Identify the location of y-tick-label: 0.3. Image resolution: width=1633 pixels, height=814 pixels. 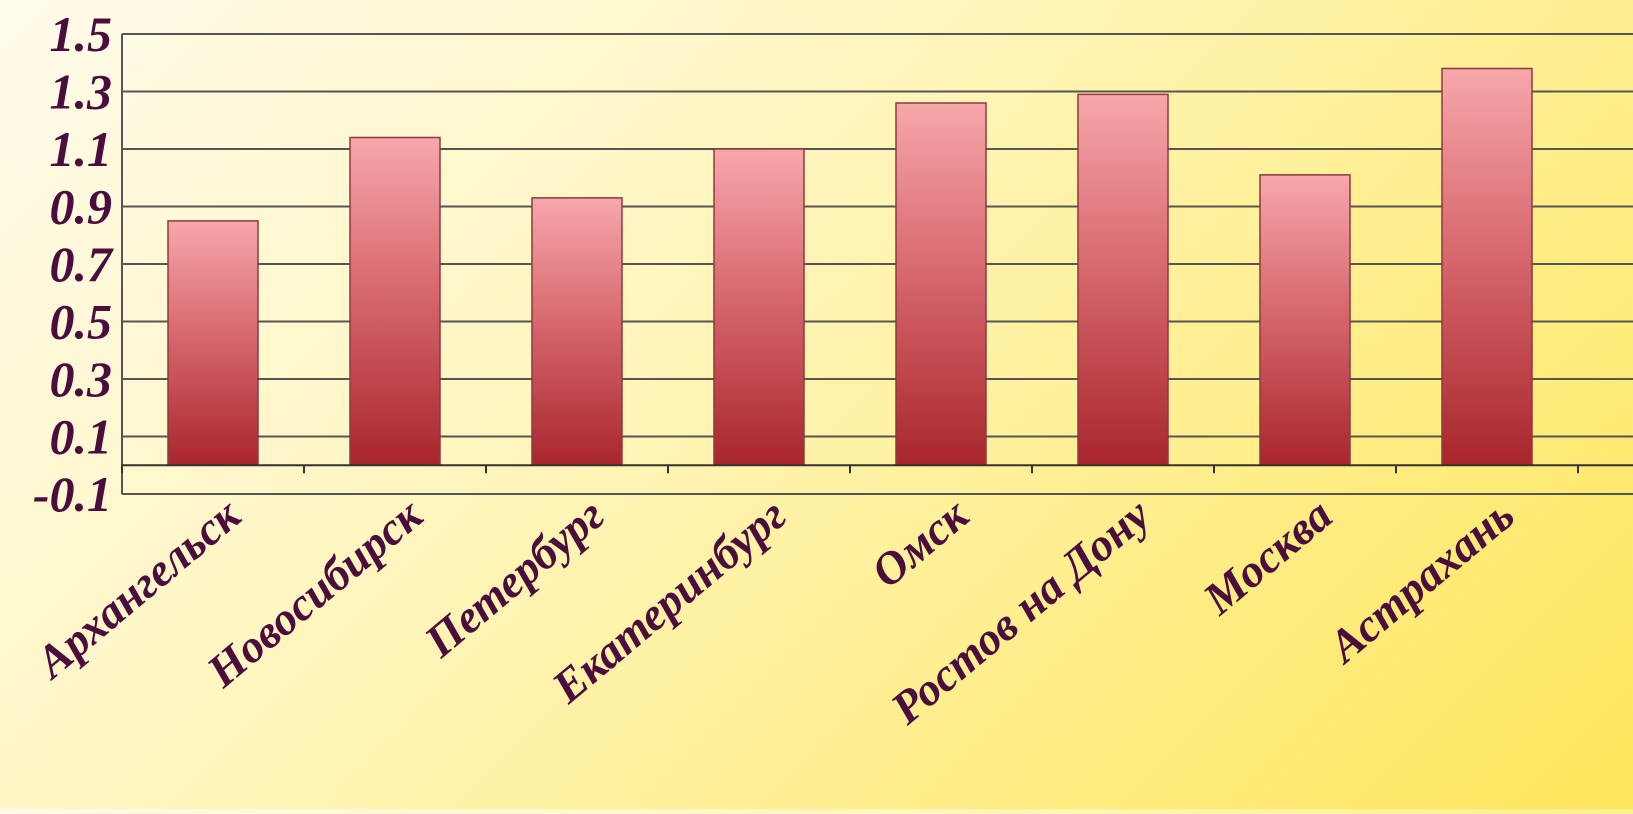
(81, 379).